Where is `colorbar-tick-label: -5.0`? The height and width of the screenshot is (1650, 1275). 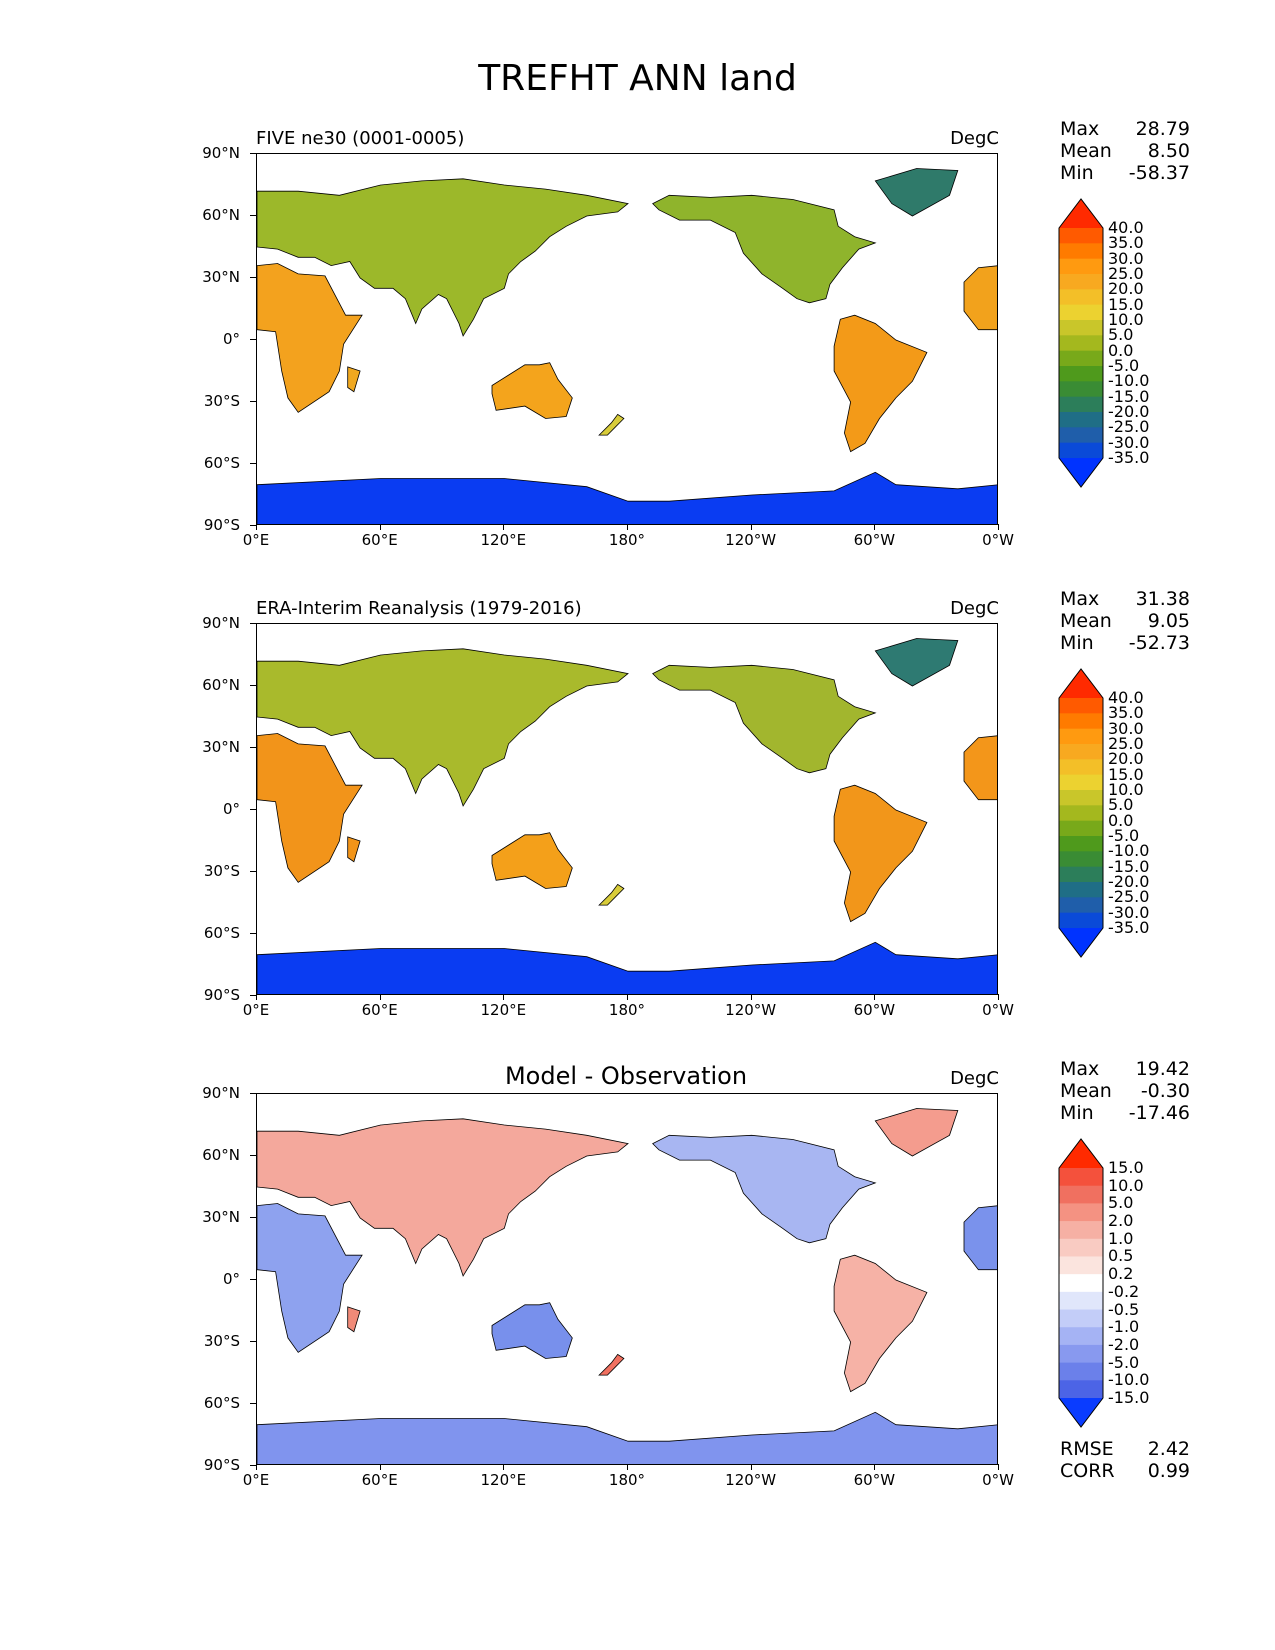 colorbar-tick-label: -5.0 is located at coordinates (1124, 835).